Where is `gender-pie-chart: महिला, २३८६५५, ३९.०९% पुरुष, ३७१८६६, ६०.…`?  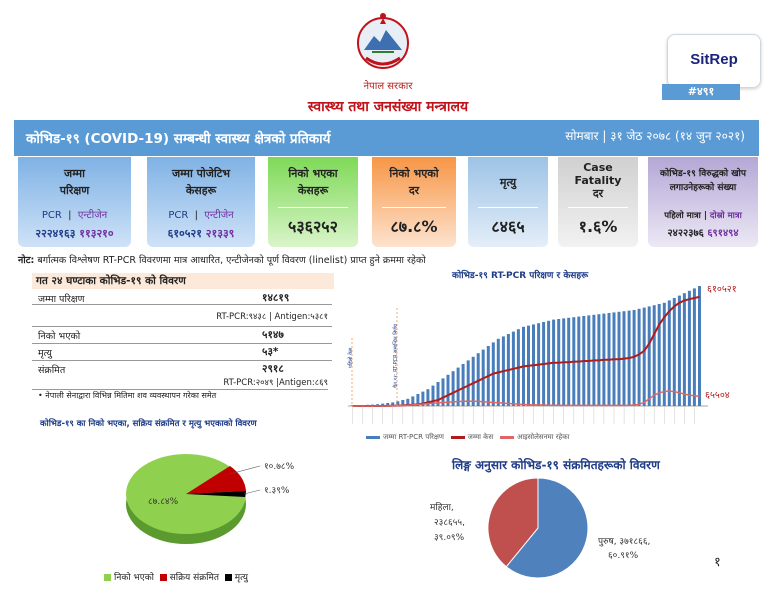 gender-pie-chart: महिला, २३८६५५, ३९.०९% पुरुष, ३७१८६६, ६०.… is located at coordinates (540, 528).